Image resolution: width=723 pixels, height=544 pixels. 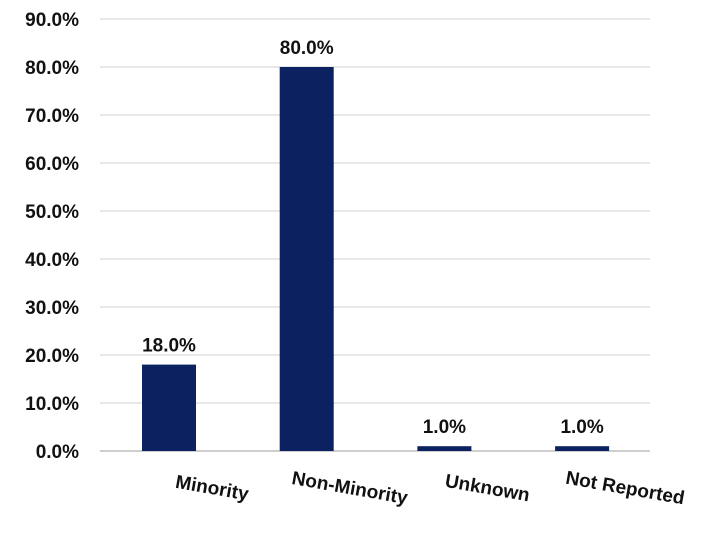 I want to click on x-category-label: Minority, so click(x=212, y=489).